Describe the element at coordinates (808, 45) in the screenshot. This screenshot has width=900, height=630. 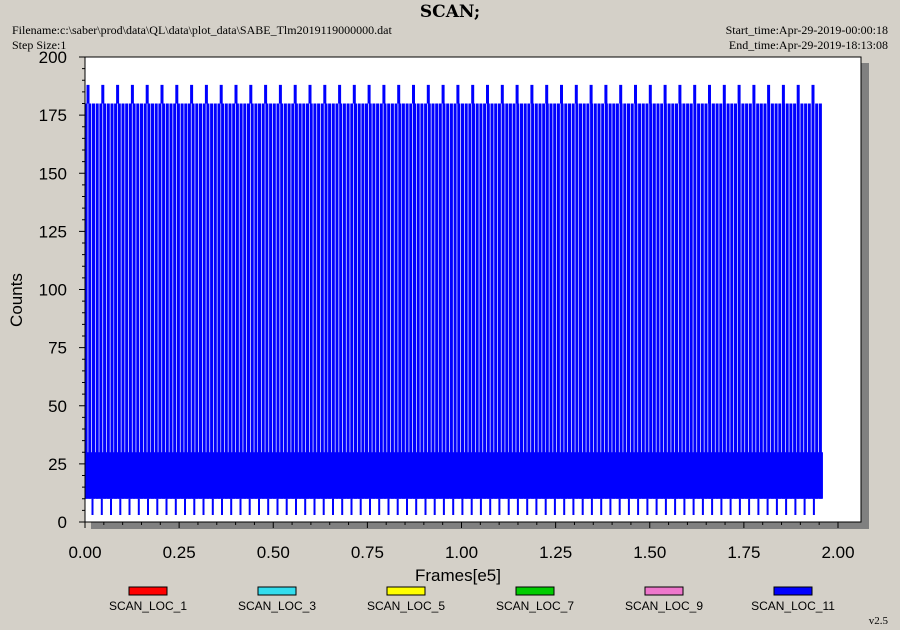
I see `end-time-label: End_time:Apr-29-2019-18:13:08` at that location.